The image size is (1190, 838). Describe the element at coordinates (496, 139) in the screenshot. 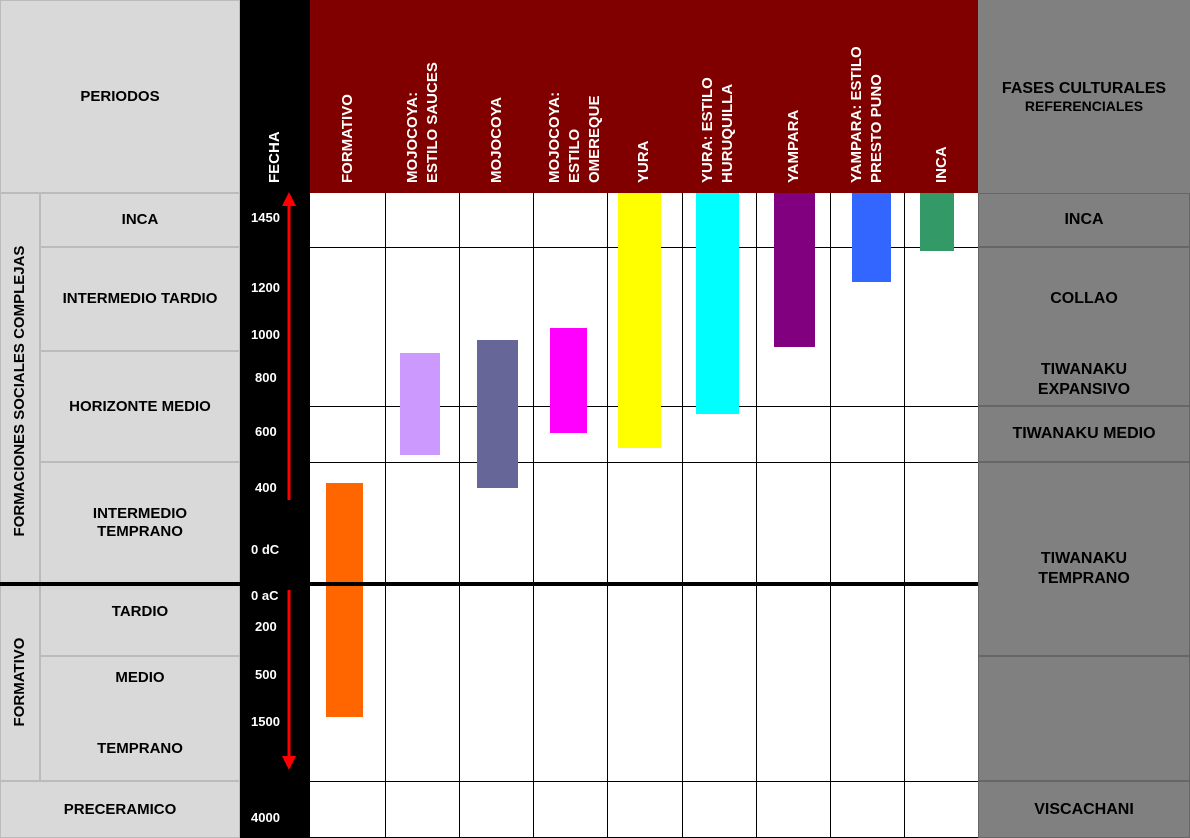

I see `culture-header-mojocoya: MOJOCOYA` at that location.